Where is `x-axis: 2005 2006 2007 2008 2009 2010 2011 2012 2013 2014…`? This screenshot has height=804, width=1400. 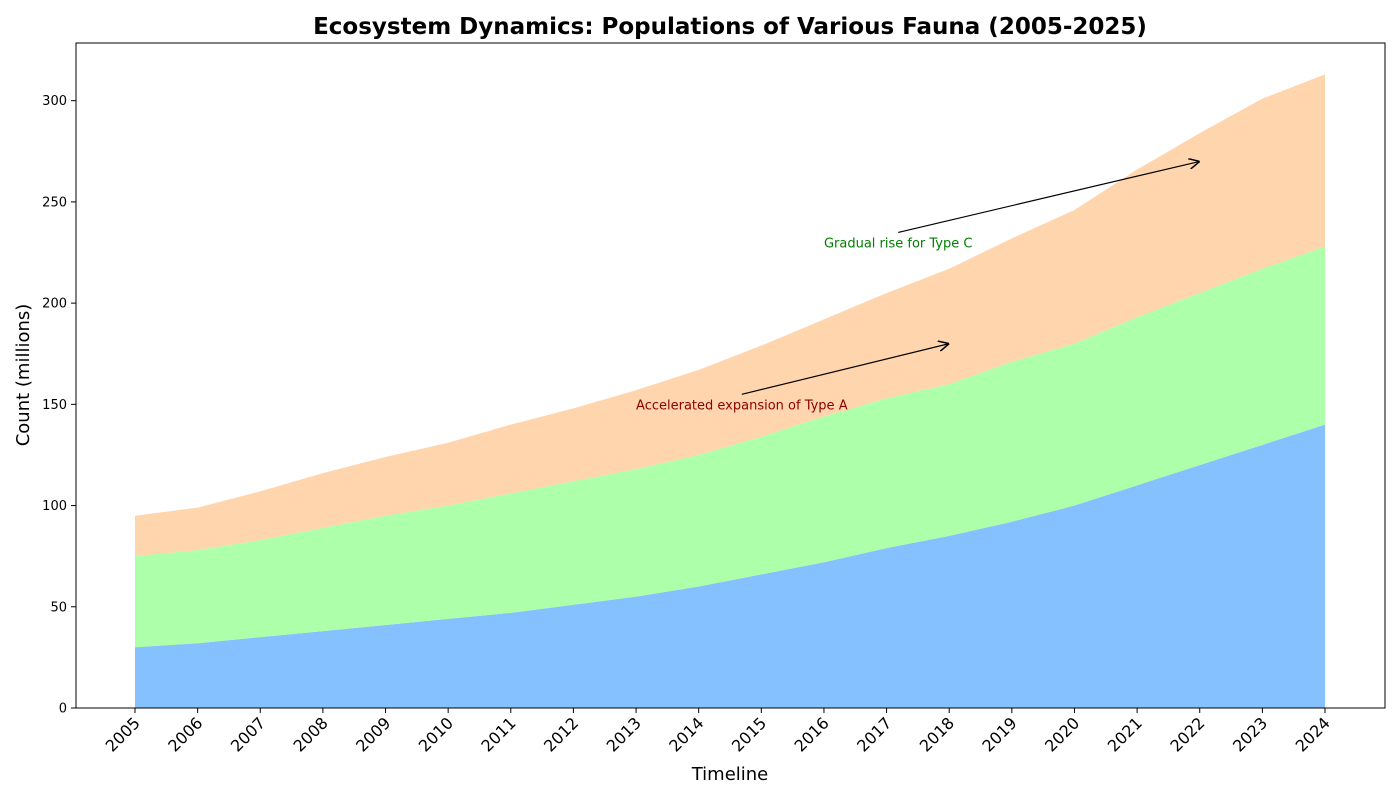 x-axis: 2005 2006 2007 2008 2009 2010 2011 2012 2013 2014… is located at coordinates (718, 732).